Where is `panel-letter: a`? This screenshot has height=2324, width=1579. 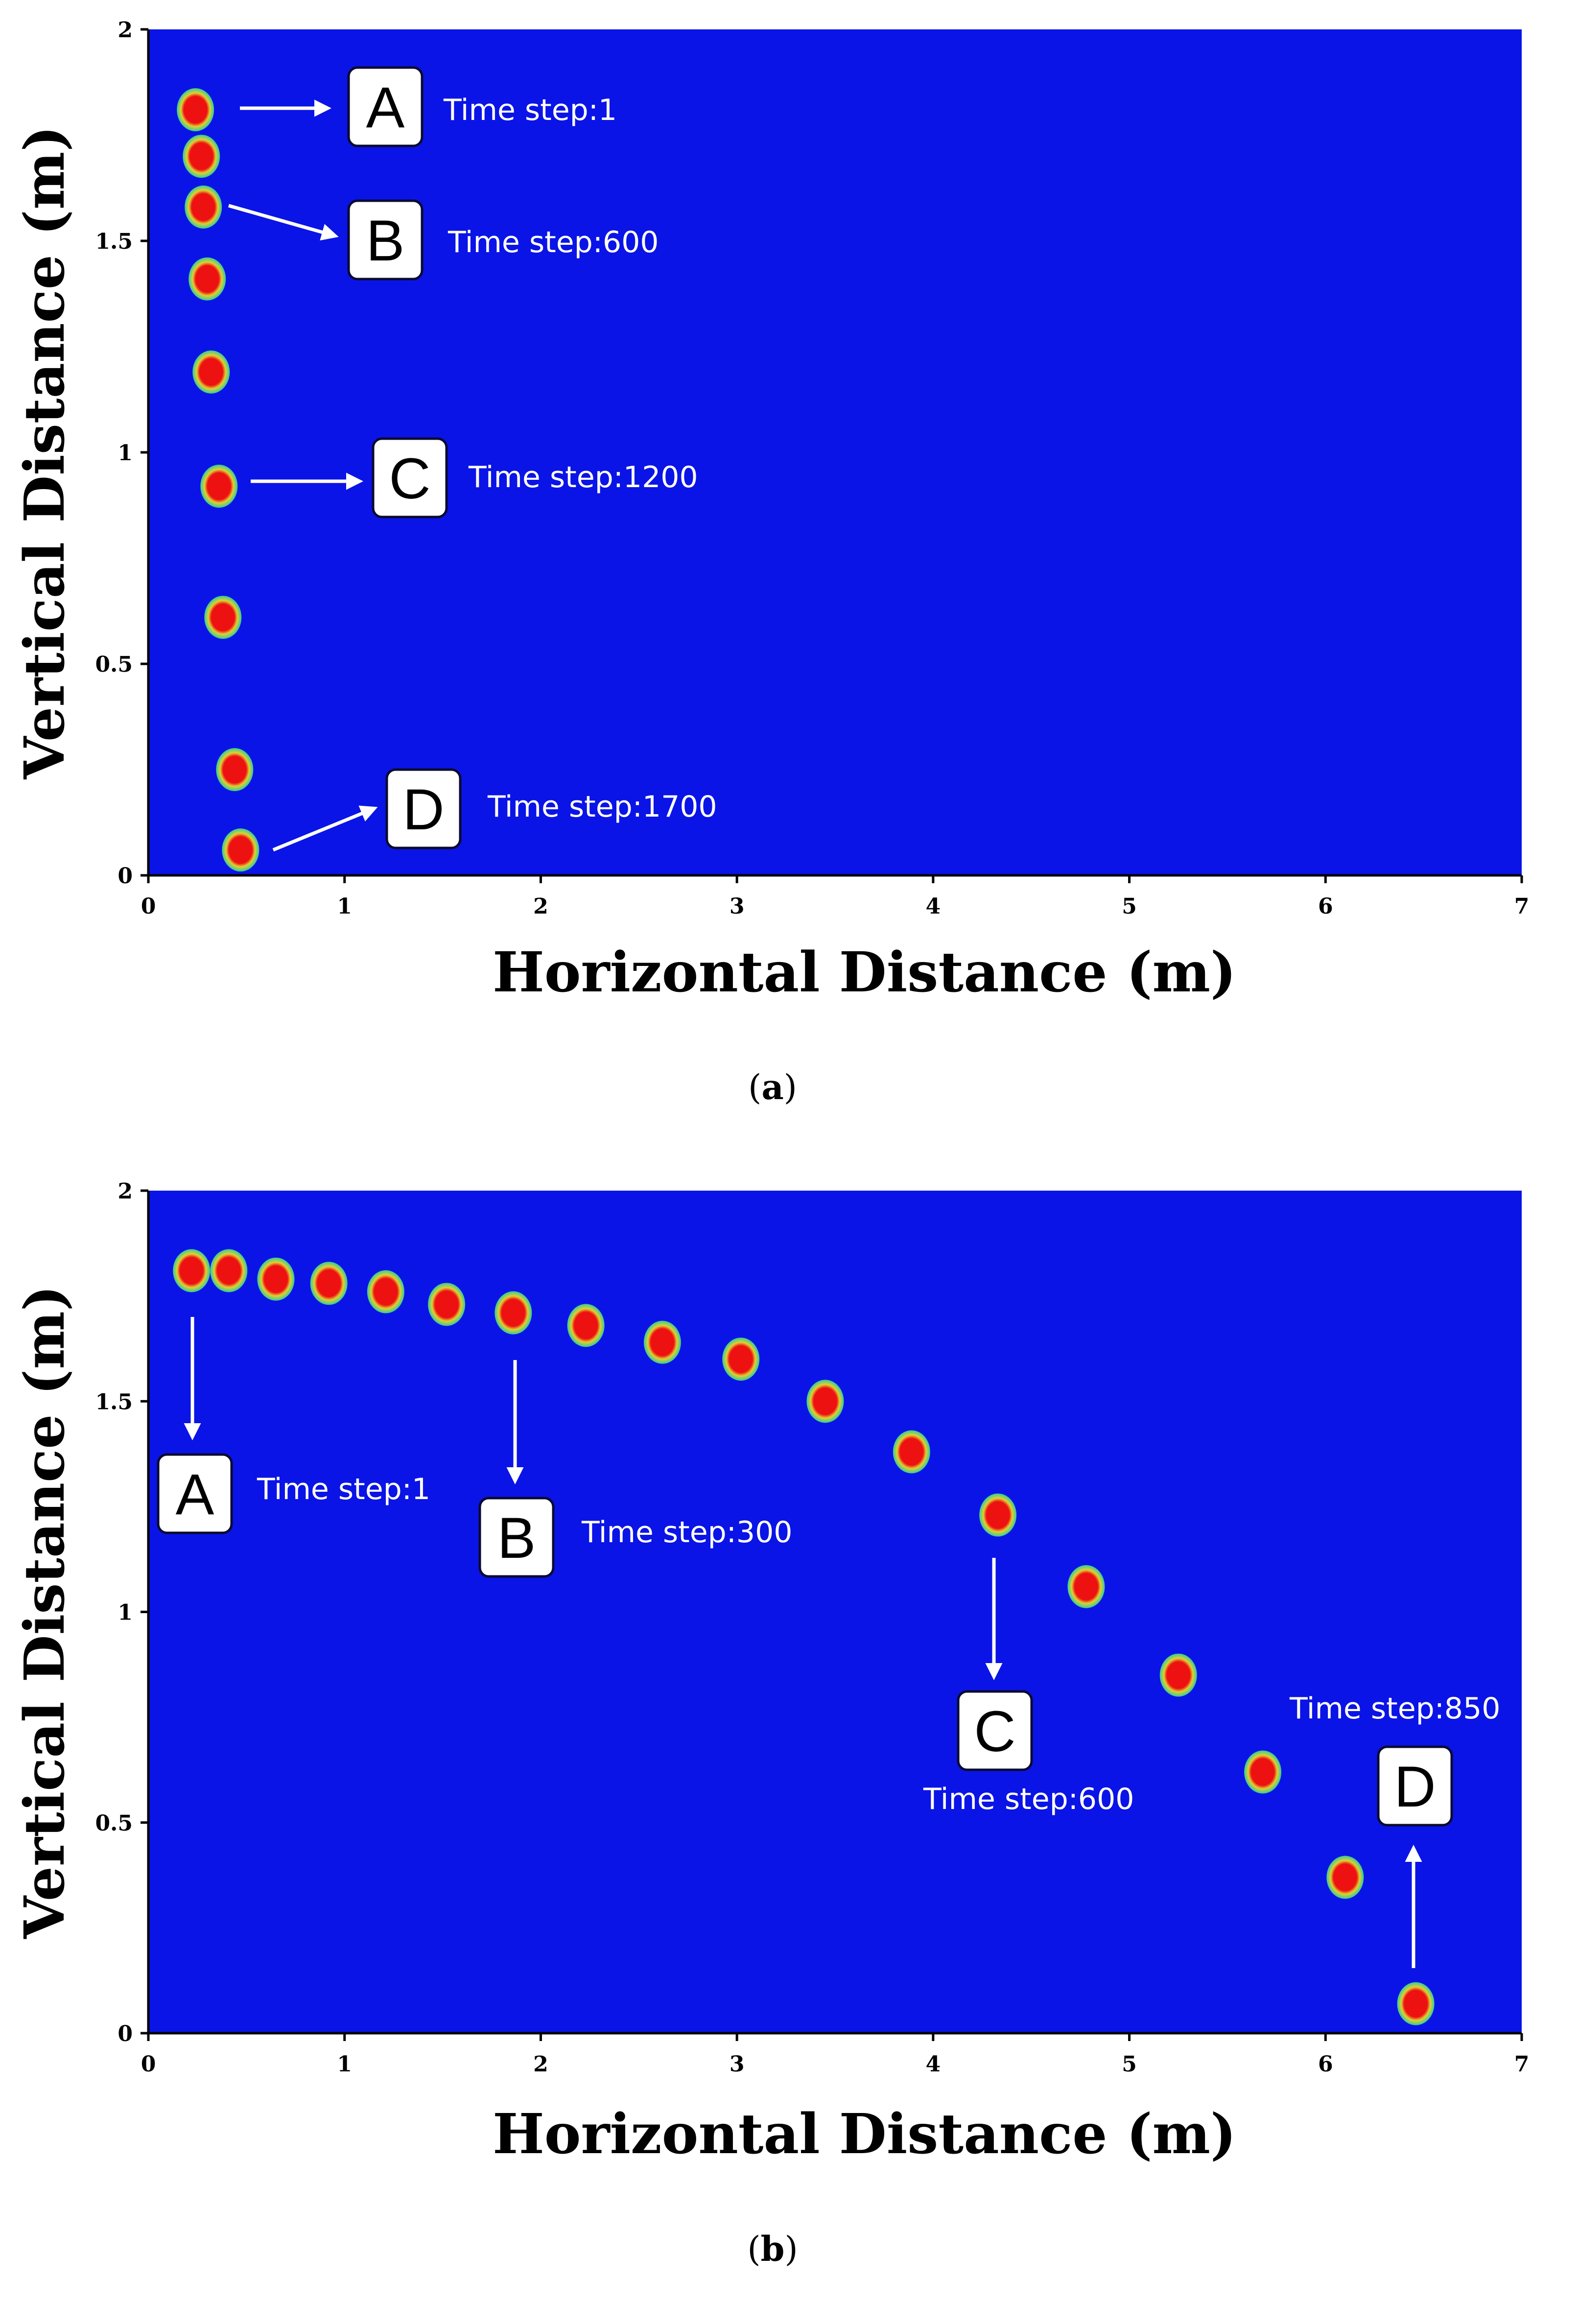 panel-letter: a is located at coordinates (772, 1087).